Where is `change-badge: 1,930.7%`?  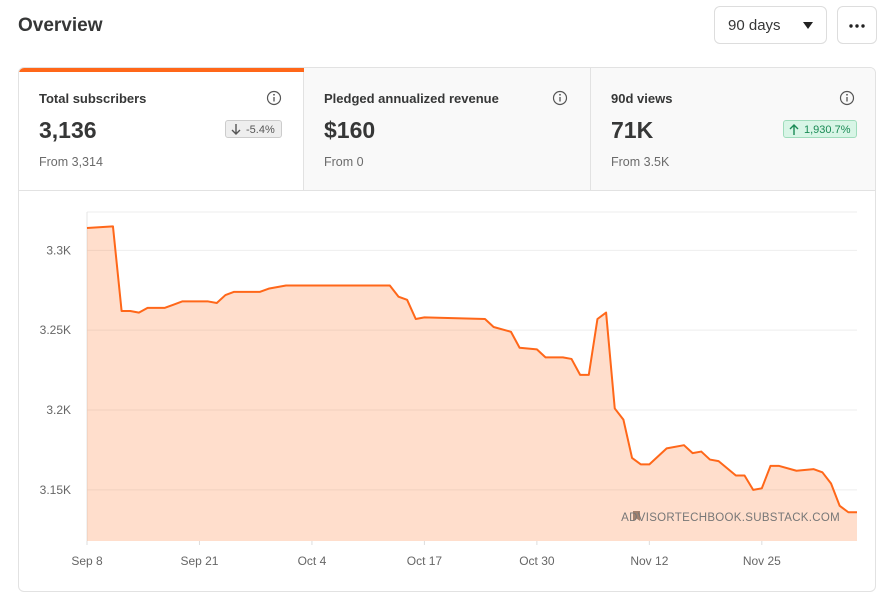
change-badge: 1,930.7% is located at coordinates (820, 129).